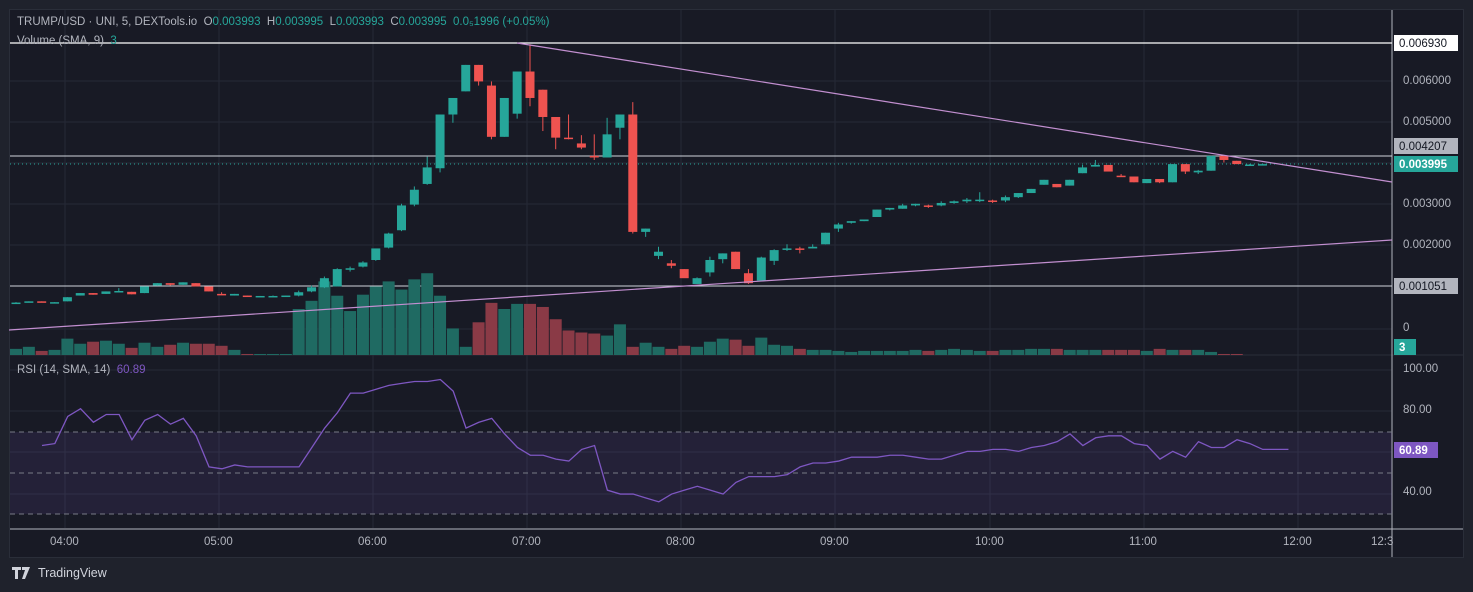  What do you see at coordinates (834, 542) in the screenshot?
I see `time-tick: 09:00` at bounding box center [834, 542].